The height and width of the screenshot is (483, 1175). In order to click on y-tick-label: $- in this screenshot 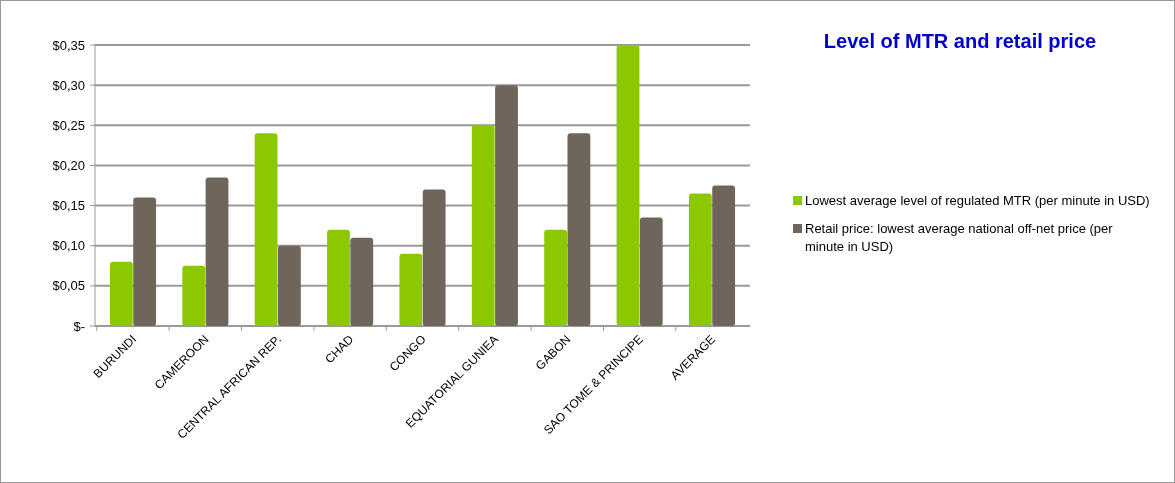, I will do `click(79, 326)`.